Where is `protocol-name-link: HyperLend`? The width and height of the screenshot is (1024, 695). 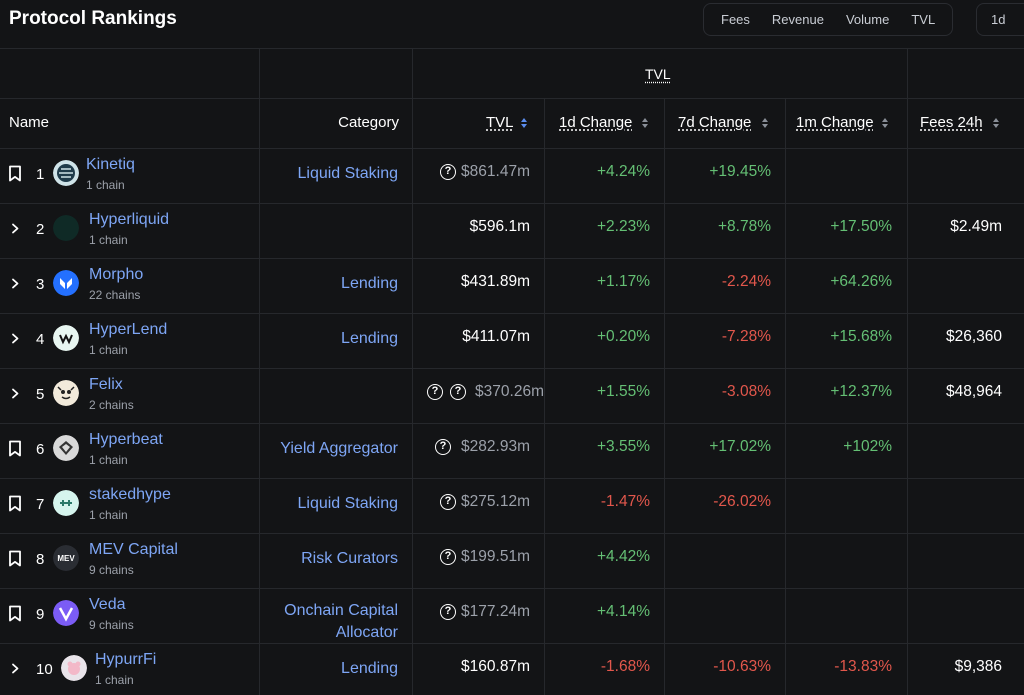 protocol-name-link: HyperLend is located at coordinates (128, 329).